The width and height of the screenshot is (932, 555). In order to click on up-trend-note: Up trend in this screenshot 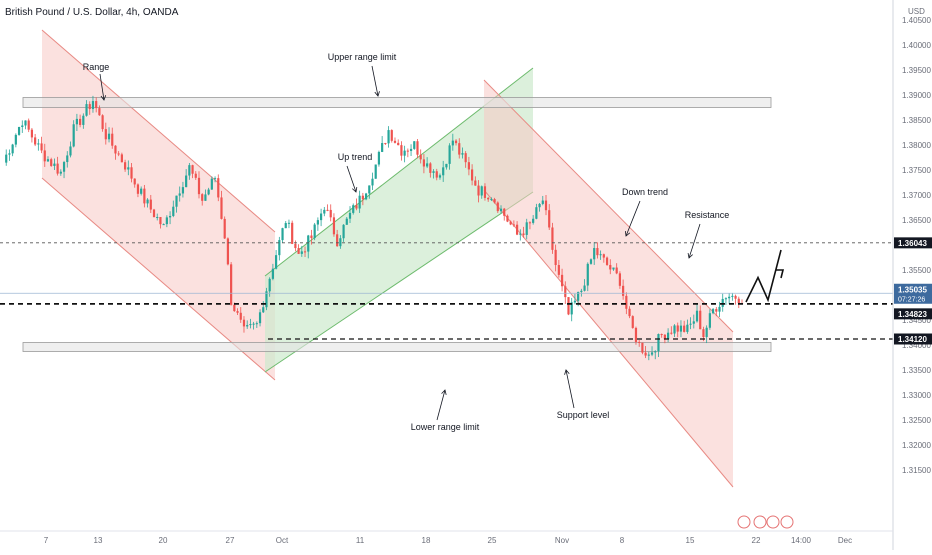, I will do `click(355, 157)`.